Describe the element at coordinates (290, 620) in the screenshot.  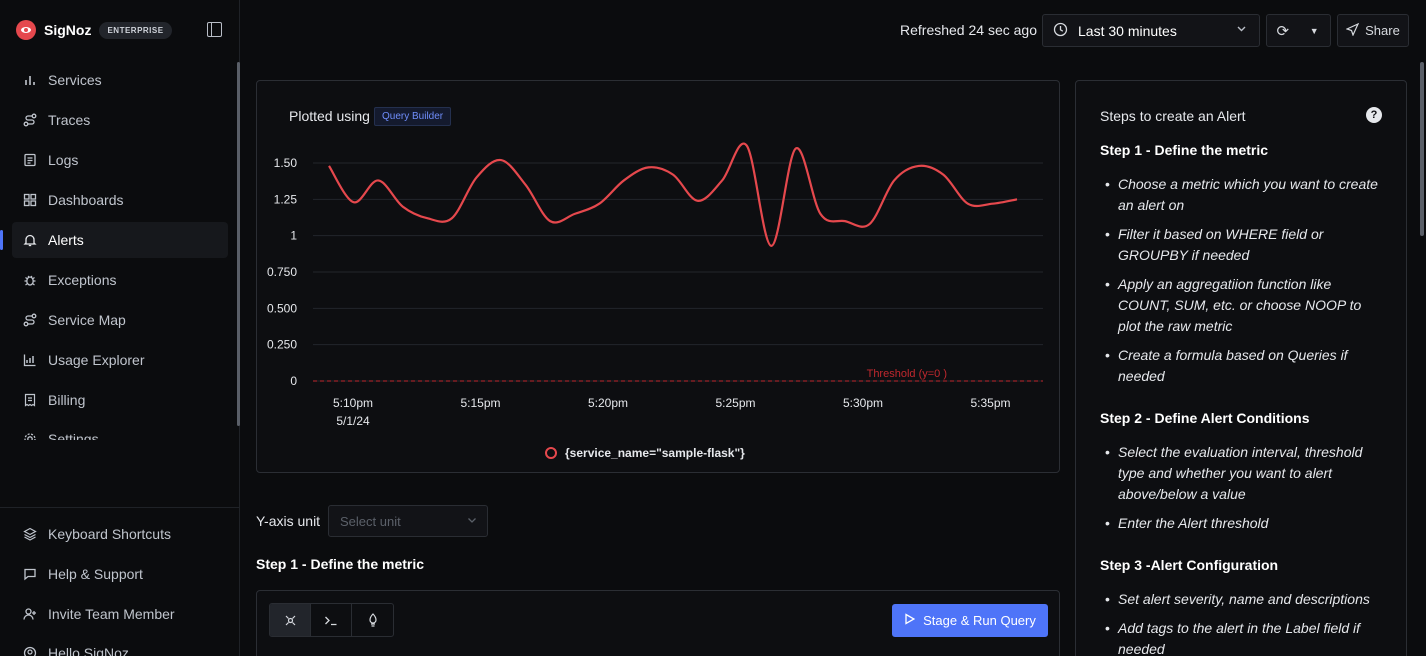
I see `query-builder-icon` at that location.